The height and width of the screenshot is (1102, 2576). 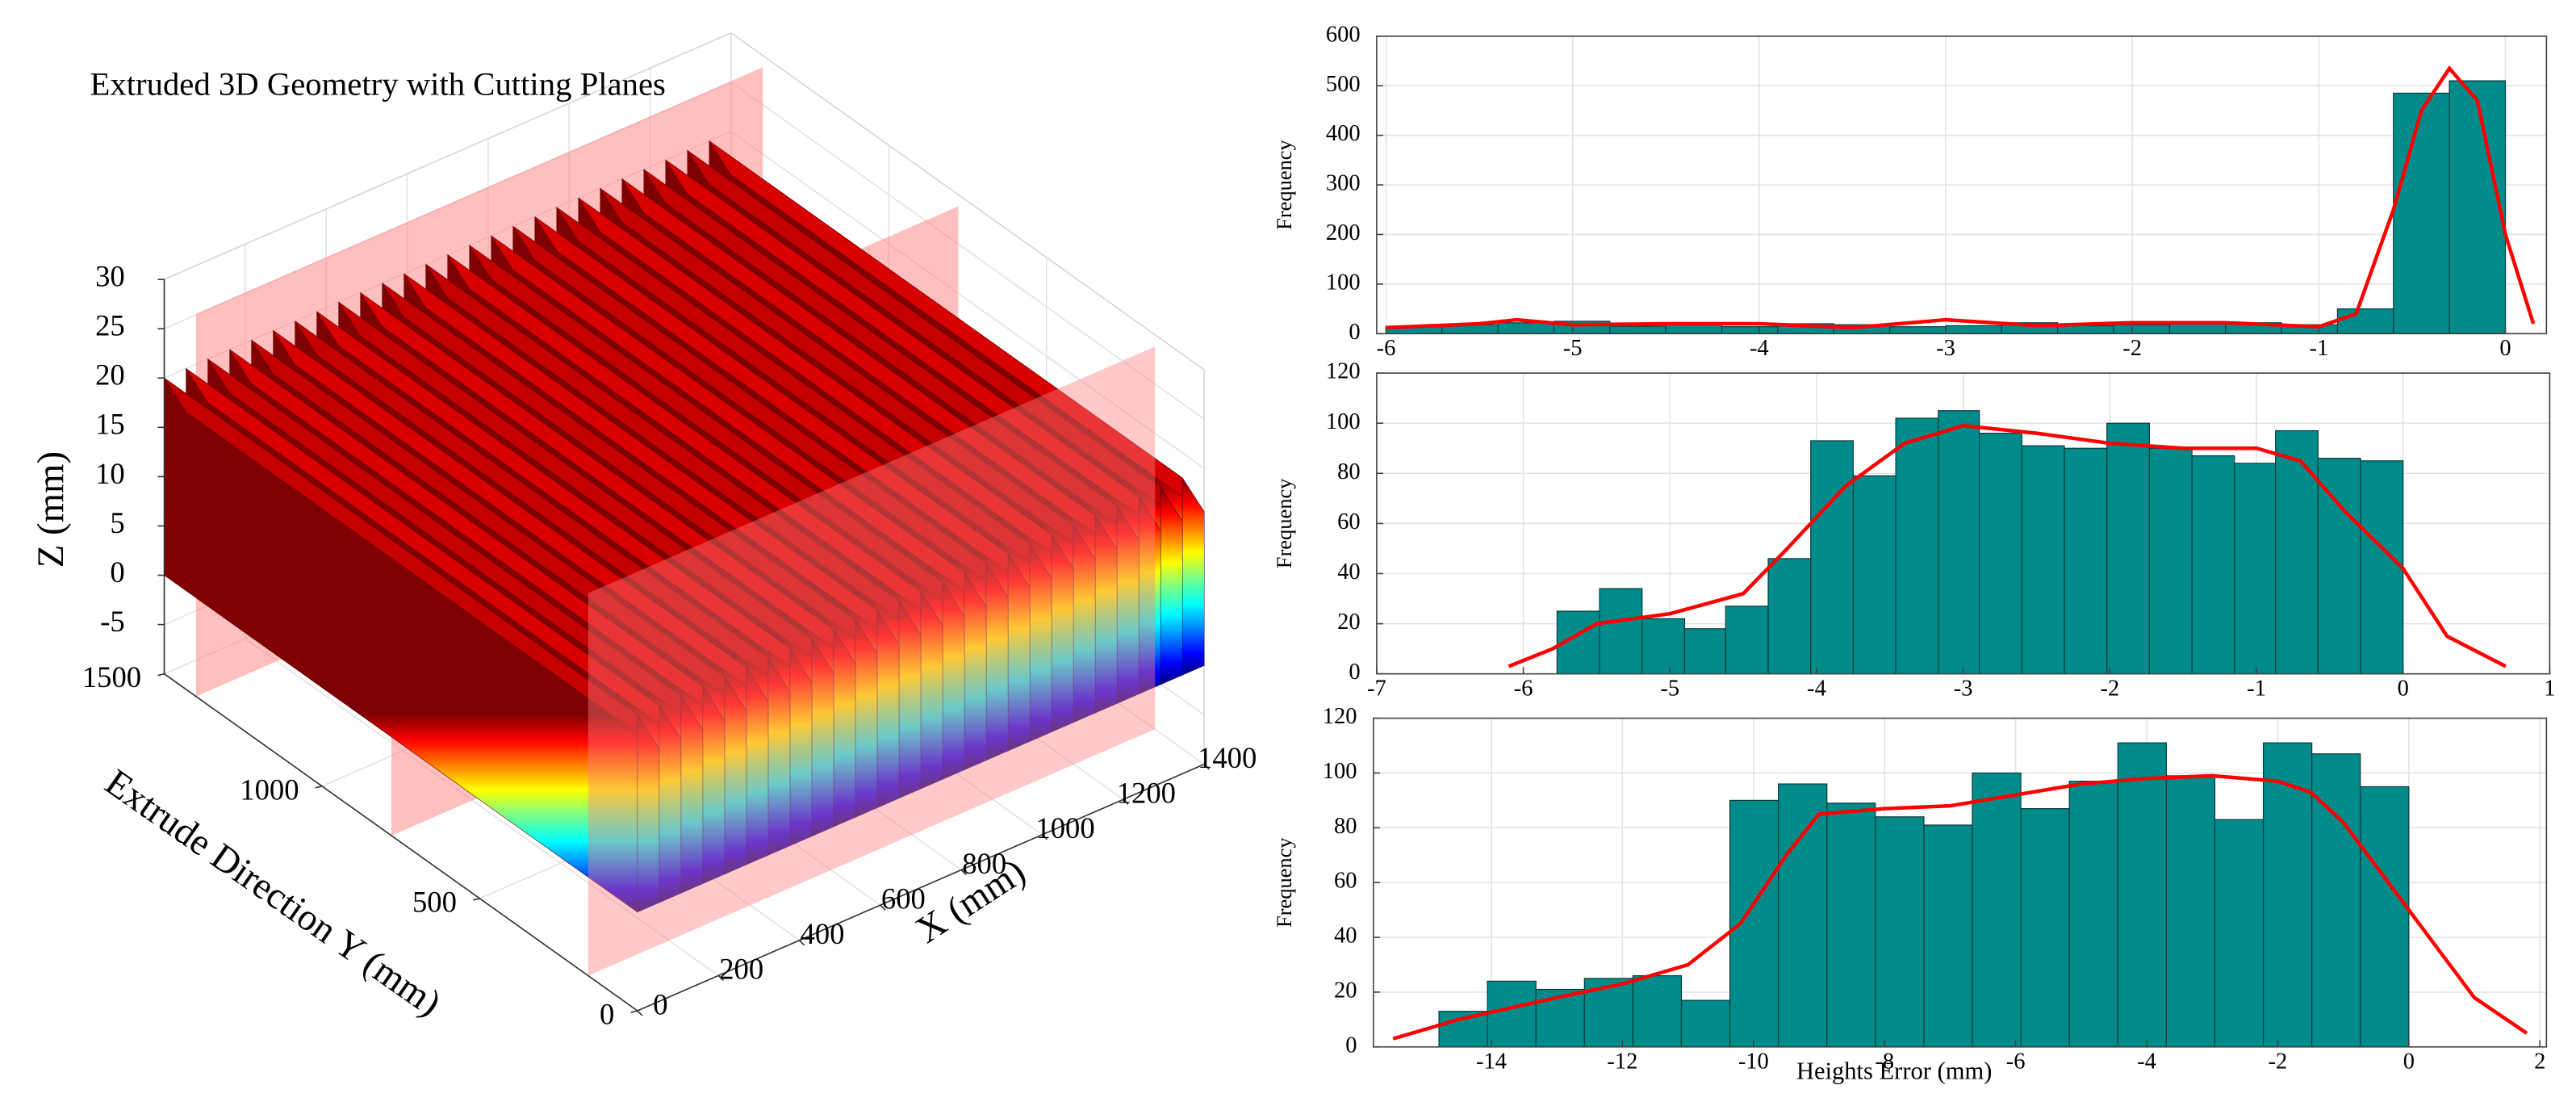 What do you see at coordinates (1884, 1062) in the screenshot?
I see `x-tick-label: -8` at bounding box center [1884, 1062].